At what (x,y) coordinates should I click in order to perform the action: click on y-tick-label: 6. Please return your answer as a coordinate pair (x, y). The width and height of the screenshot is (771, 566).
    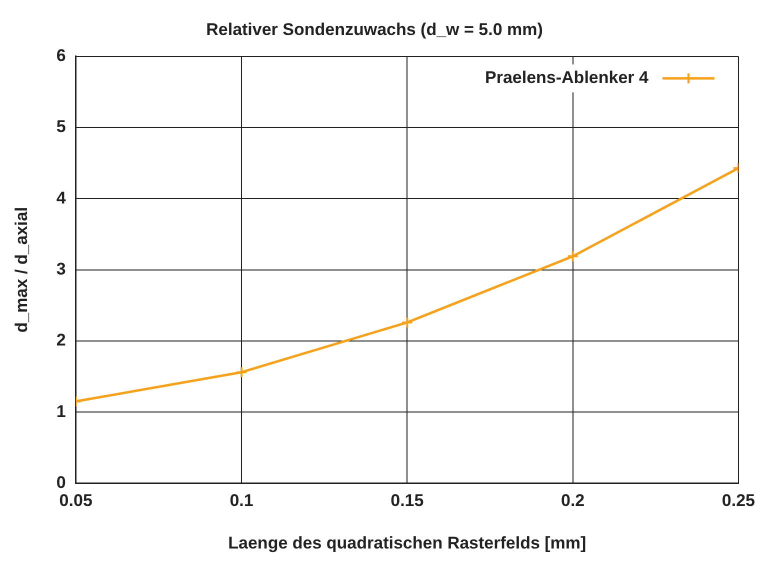
    Looking at the image, I should click on (61, 56).